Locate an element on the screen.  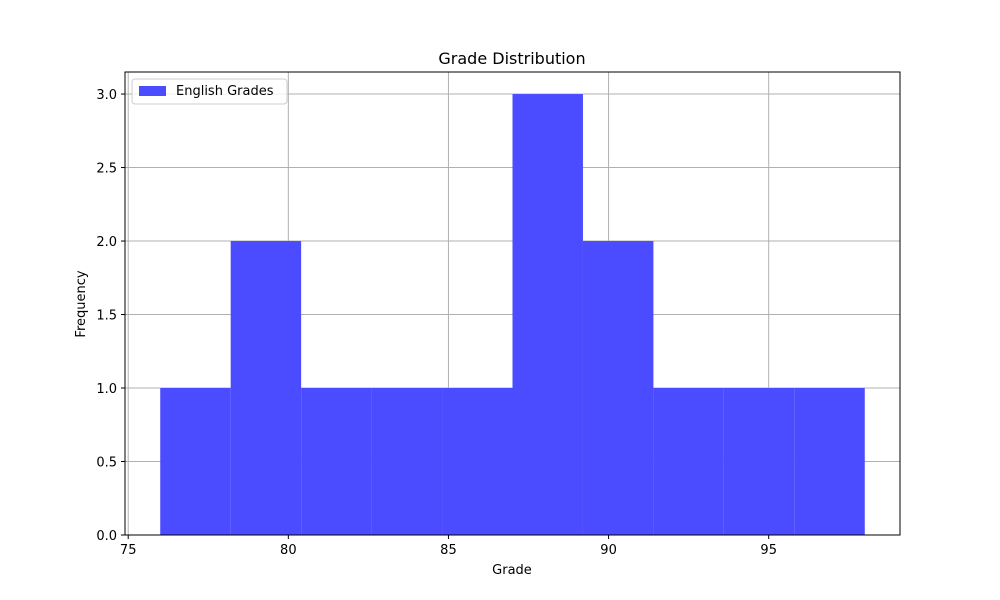
y-tick-label: 2.0 is located at coordinates (106, 242).